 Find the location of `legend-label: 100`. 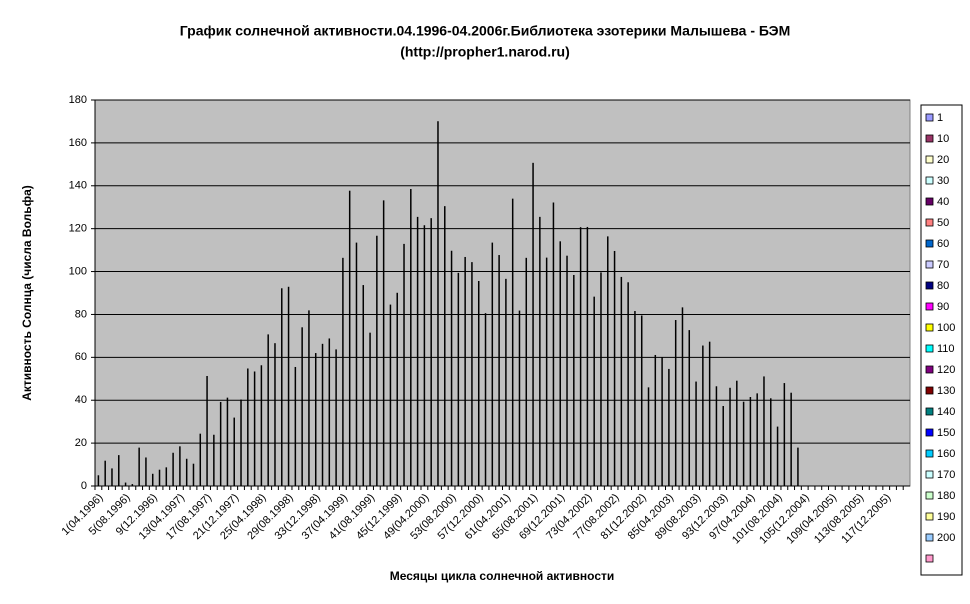

legend-label: 100 is located at coordinates (946, 328).